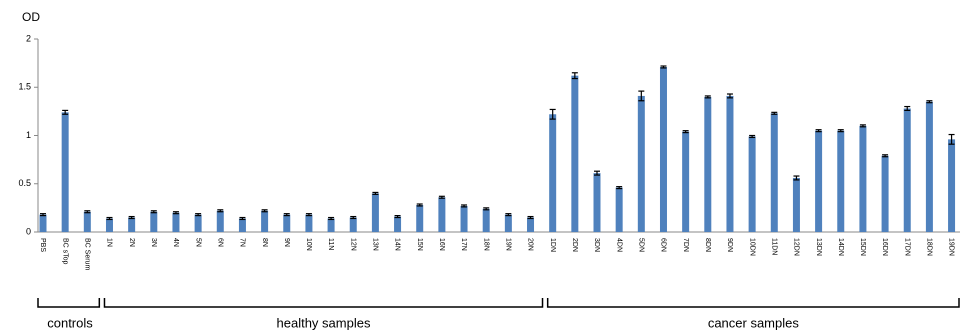 Image resolution: width=960 pixels, height=331 pixels. What do you see at coordinates (754, 322) in the screenshot?
I see `group-label: cancer samples` at bounding box center [754, 322].